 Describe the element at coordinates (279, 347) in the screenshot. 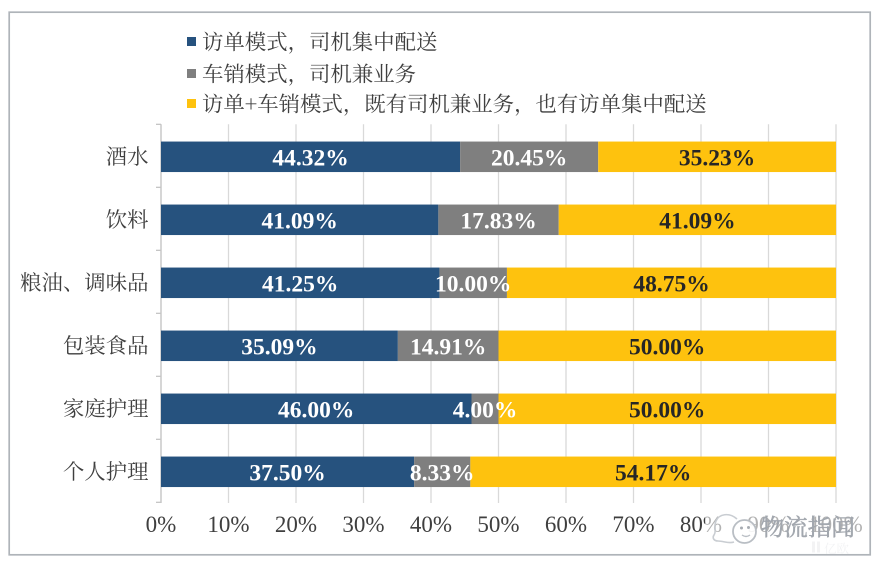

I see `svg-text: 35.09%` at that location.